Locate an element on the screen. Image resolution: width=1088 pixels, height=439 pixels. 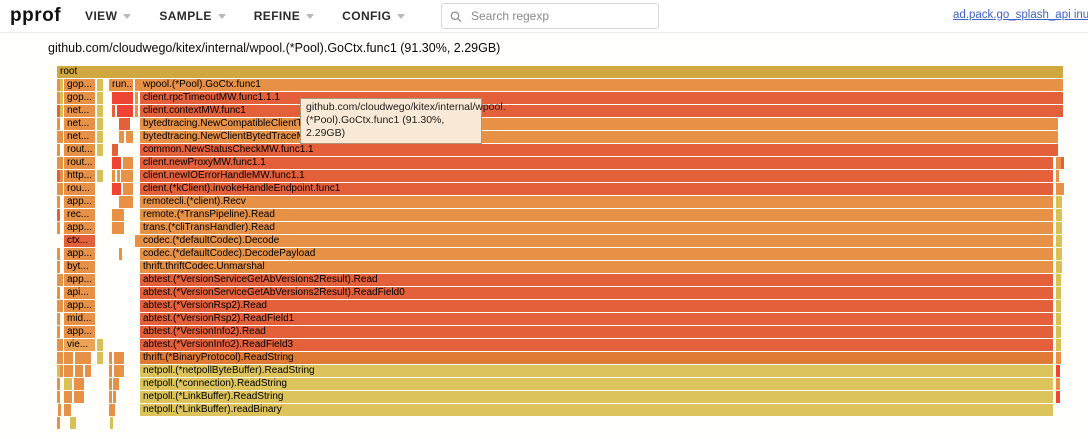
flame-cell: codec.(*defaultCodec).DecodePayload is located at coordinates (596, 254).